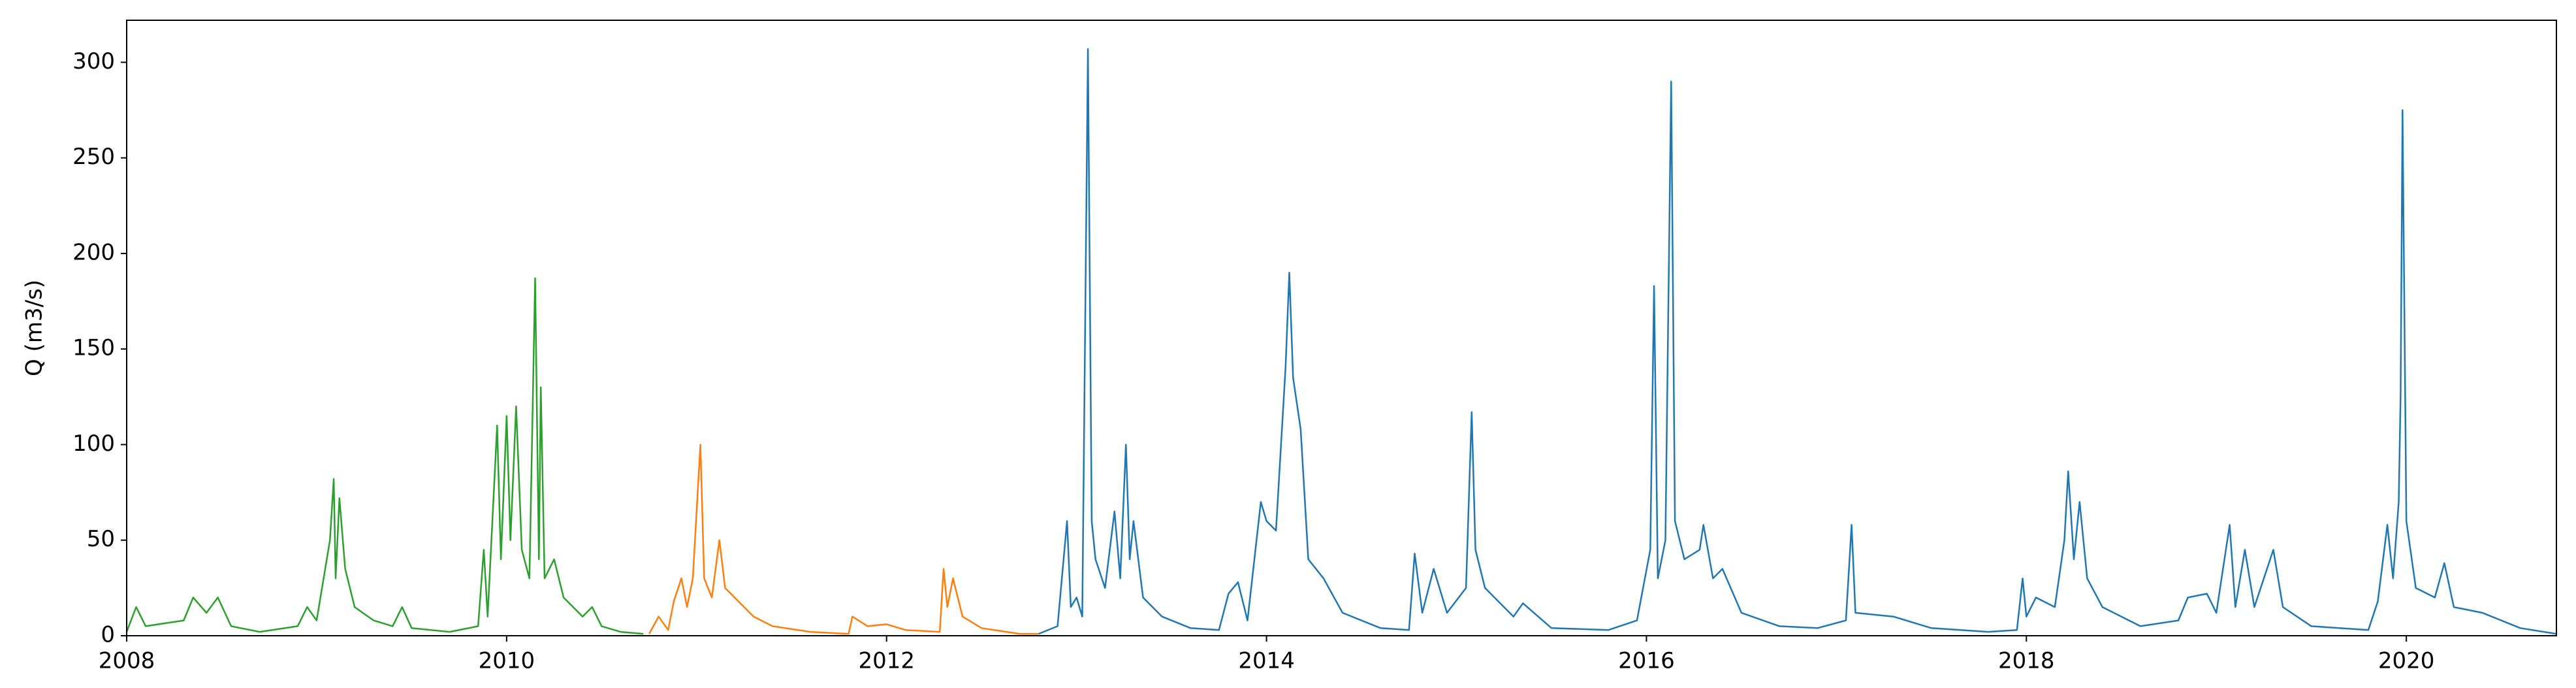  I want to click on y-tick-label: 50, so click(101, 539).